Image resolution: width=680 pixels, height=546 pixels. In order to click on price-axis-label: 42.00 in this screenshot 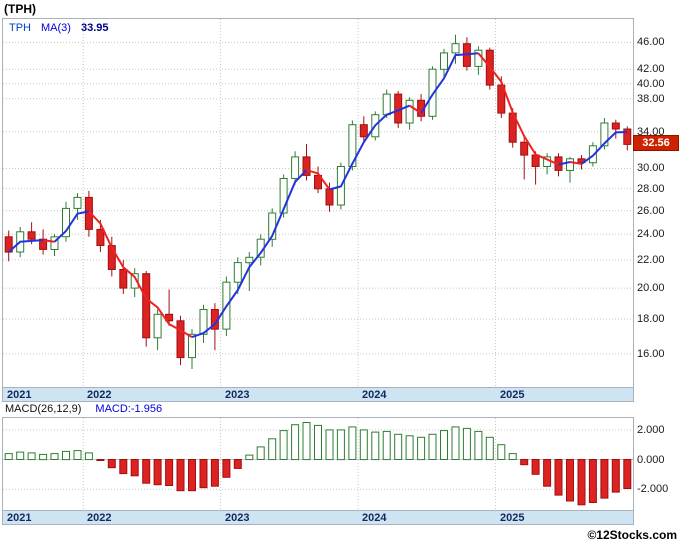, I will do `click(651, 69)`.